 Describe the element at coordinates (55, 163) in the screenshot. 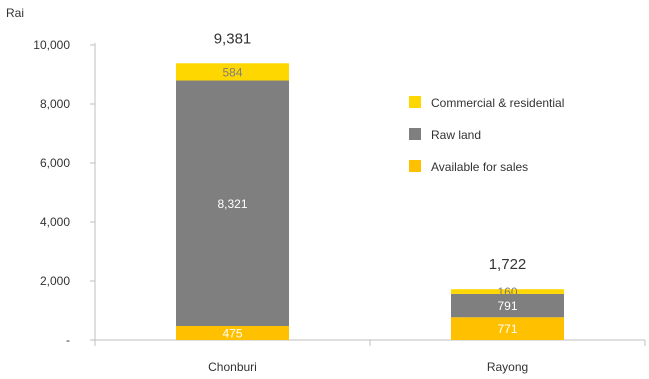

I see `y-tick-label: 6,000` at that location.